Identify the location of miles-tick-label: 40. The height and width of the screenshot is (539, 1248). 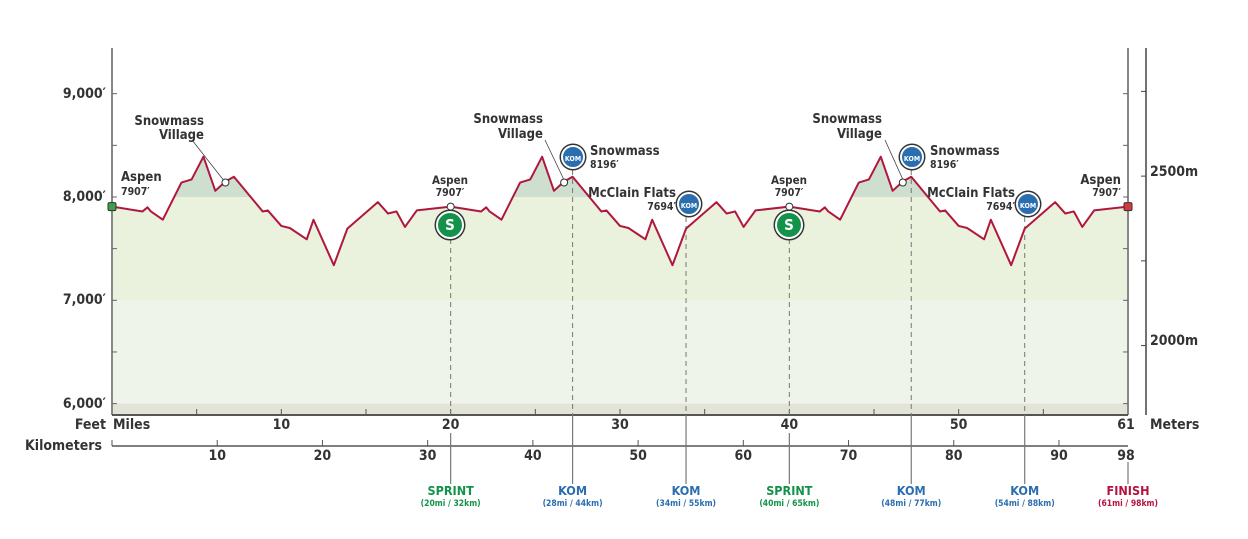
(789, 425).